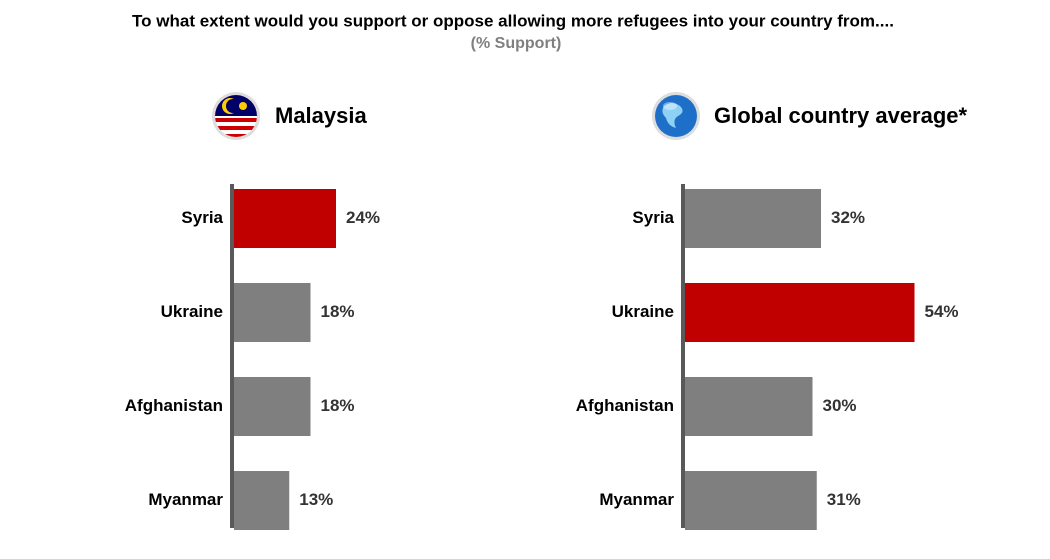 The width and height of the screenshot is (1050, 559). I want to click on chart-title: Malaysia, so click(321, 115).